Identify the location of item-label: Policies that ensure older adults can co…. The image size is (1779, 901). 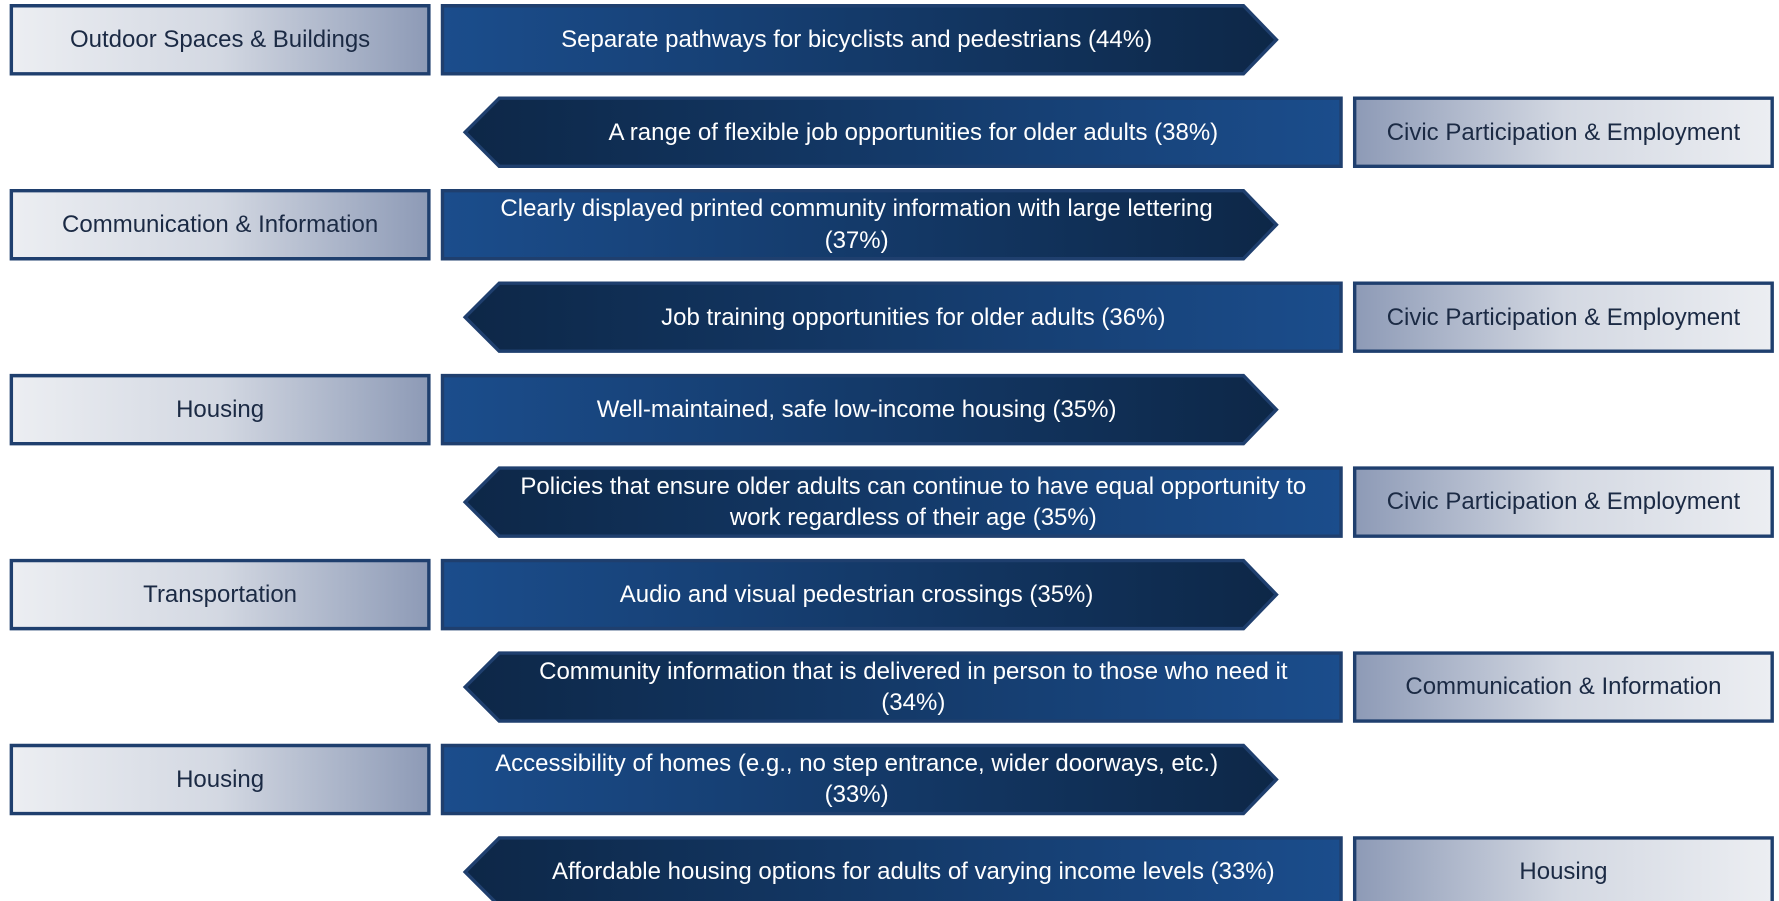
(913, 502).